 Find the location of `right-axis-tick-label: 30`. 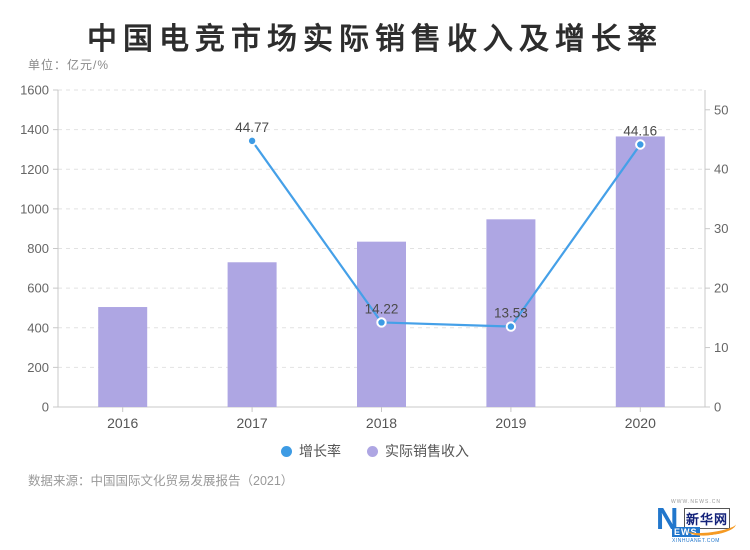

right-axis-tick-label: 30 is located at coordinates (721, 228).